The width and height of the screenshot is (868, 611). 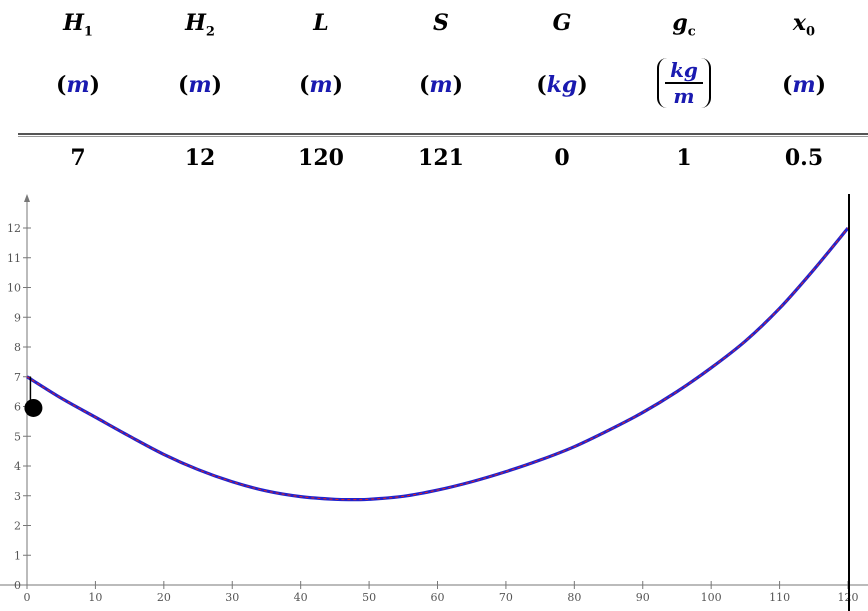 I want to click on unit-fraction: kg m, so click(x=684, y=83).